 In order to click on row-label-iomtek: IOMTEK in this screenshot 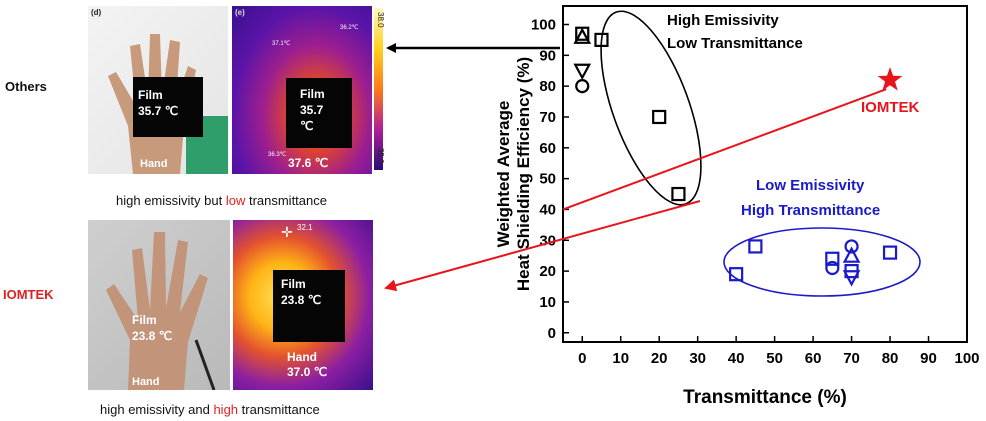, I will do `click(28, 294)`.